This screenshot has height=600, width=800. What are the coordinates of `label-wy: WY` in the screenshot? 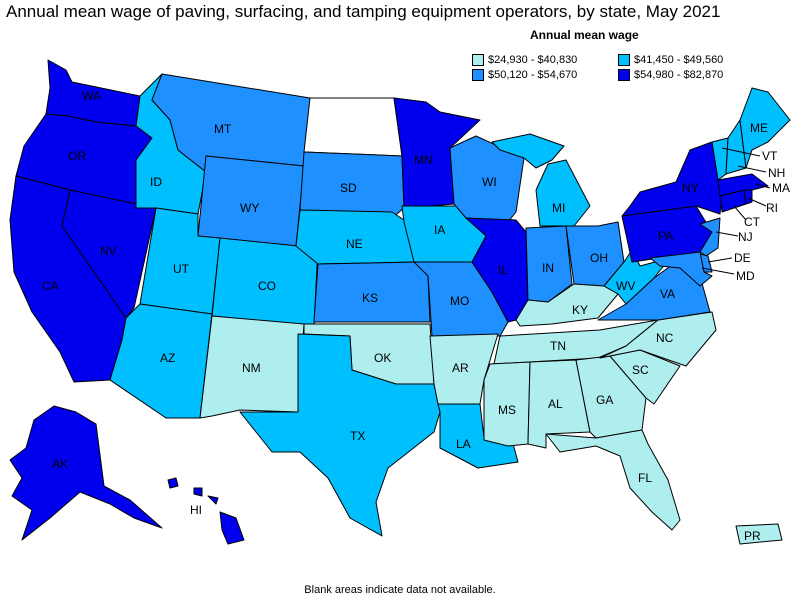 It's located at (249, 208).